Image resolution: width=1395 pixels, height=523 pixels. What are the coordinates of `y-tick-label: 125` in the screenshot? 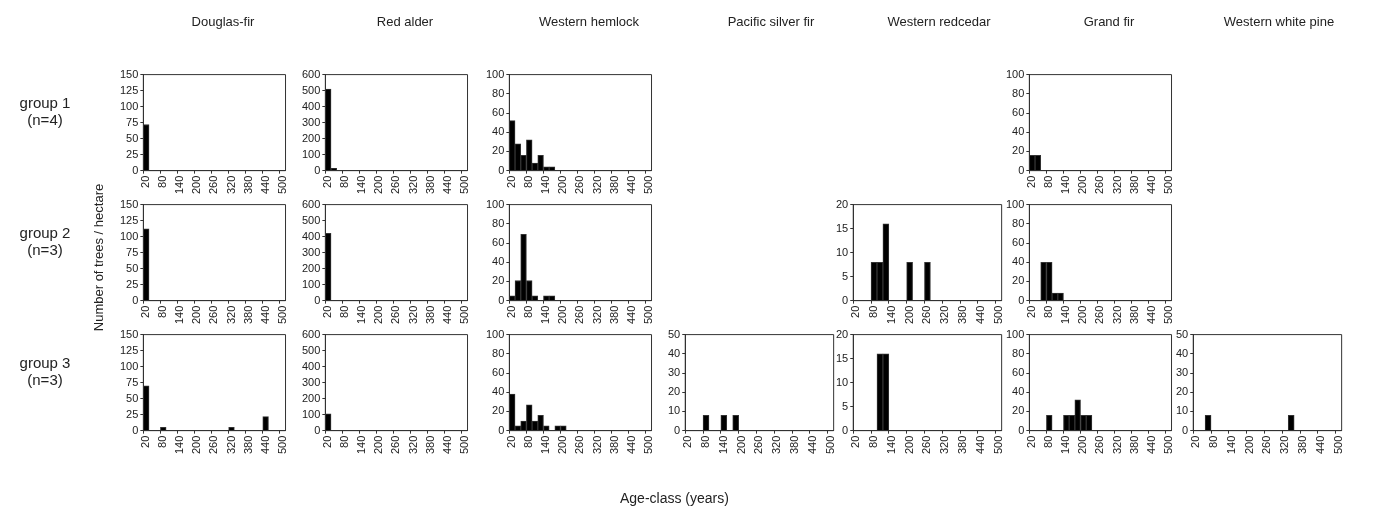 It's located at (129, 349).